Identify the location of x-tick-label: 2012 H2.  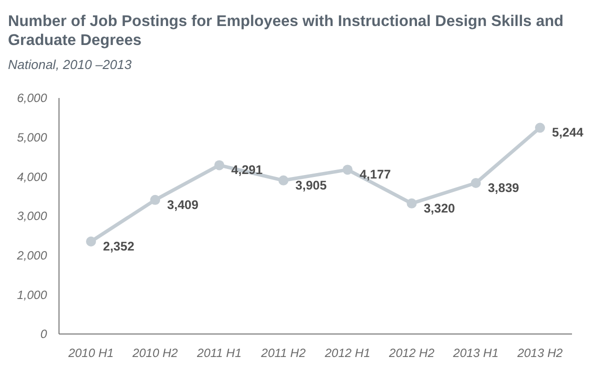
(411, 353).